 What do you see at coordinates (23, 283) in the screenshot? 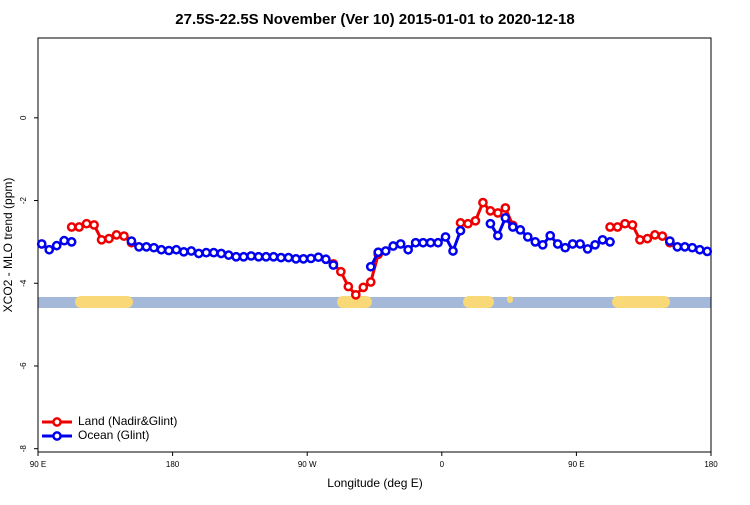
I see `y-tick-label: -4` at bounding box center [23, 283].